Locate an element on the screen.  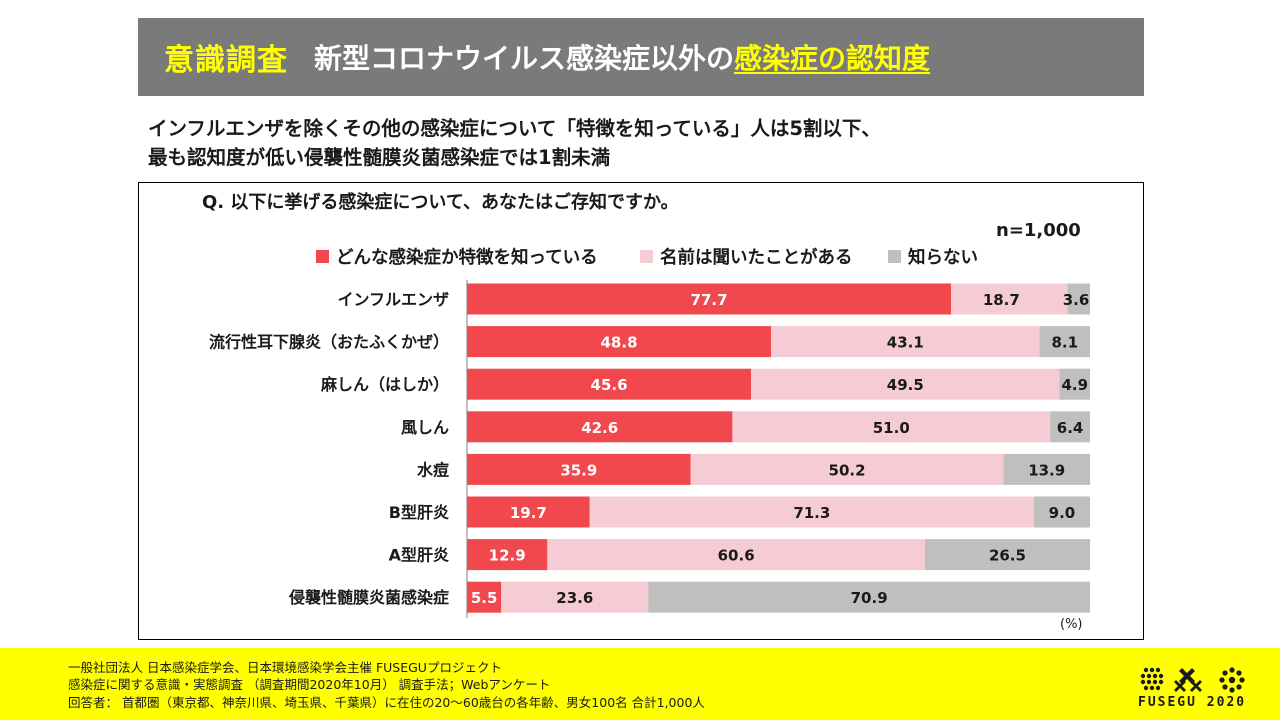
legend-swatch-know is located at coordinates (322, 256).